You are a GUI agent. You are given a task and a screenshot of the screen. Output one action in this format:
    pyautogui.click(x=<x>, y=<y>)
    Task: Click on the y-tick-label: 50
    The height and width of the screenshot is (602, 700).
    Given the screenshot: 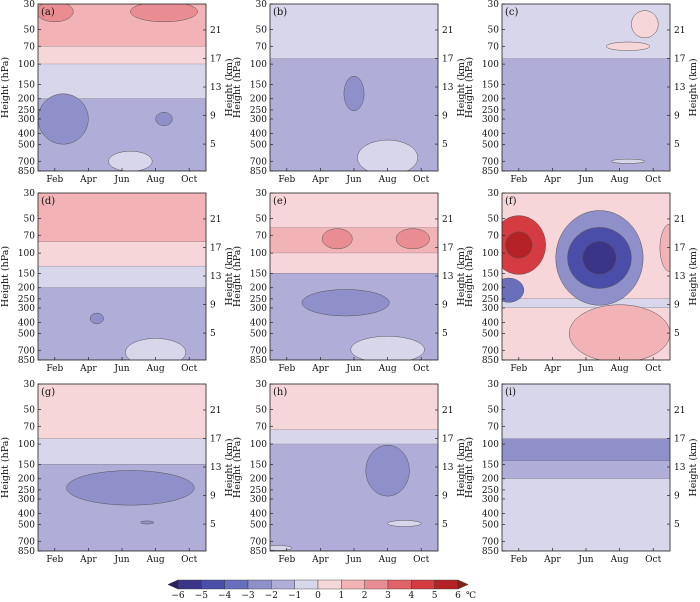 What is the action you would take?
    pyautogui.click(x=494, y=31)
    